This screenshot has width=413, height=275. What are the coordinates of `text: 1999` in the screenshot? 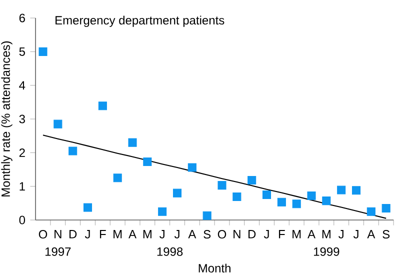 It's located at (327, 251).